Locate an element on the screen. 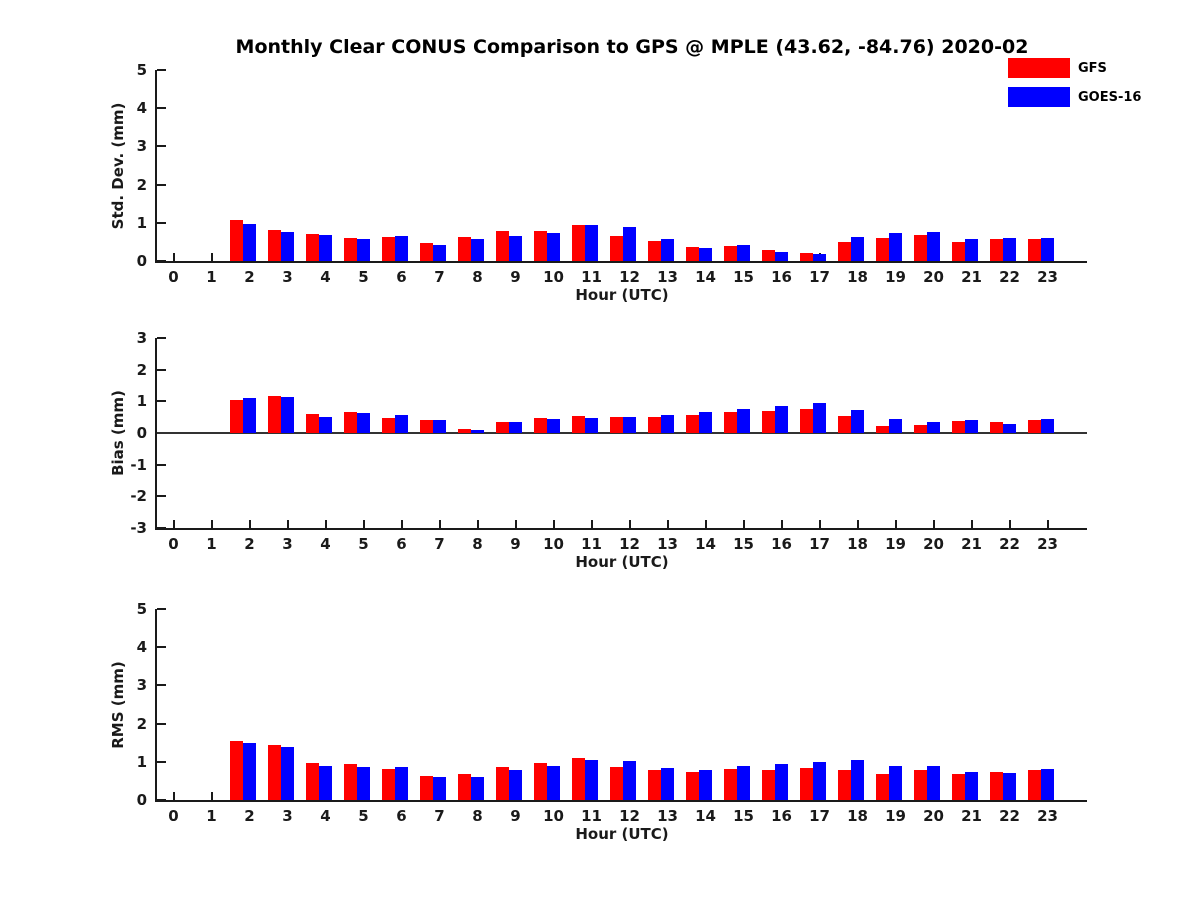 The image size is (1200, 900). stddev-y-tick-label: 5 is located at coordinates (141, 70).